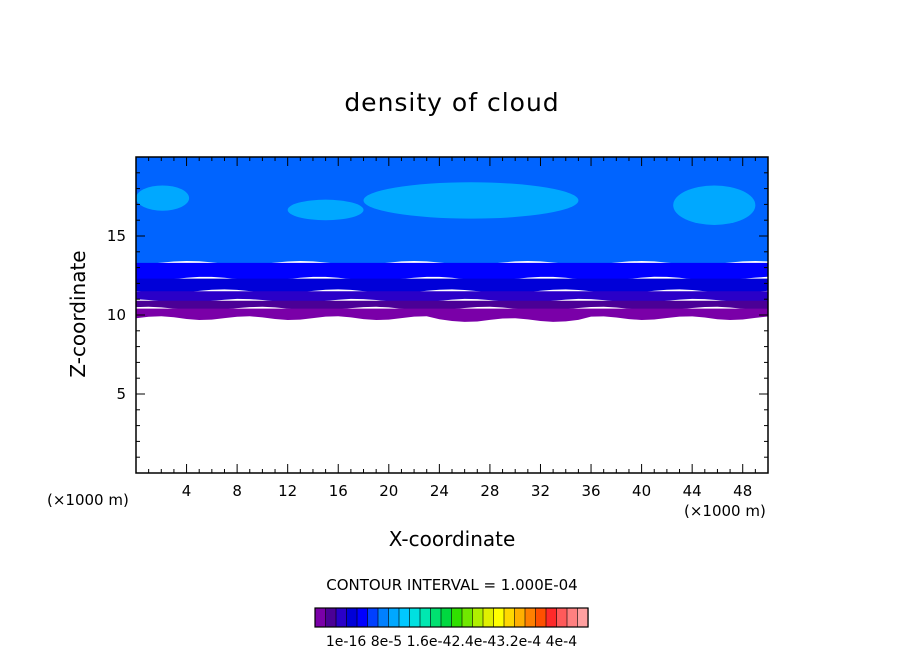  What do you see at coordinates (452, 539) in the screenshot?
I see `x-axis-label: X-coordinate` at bounding box center [452, 539].